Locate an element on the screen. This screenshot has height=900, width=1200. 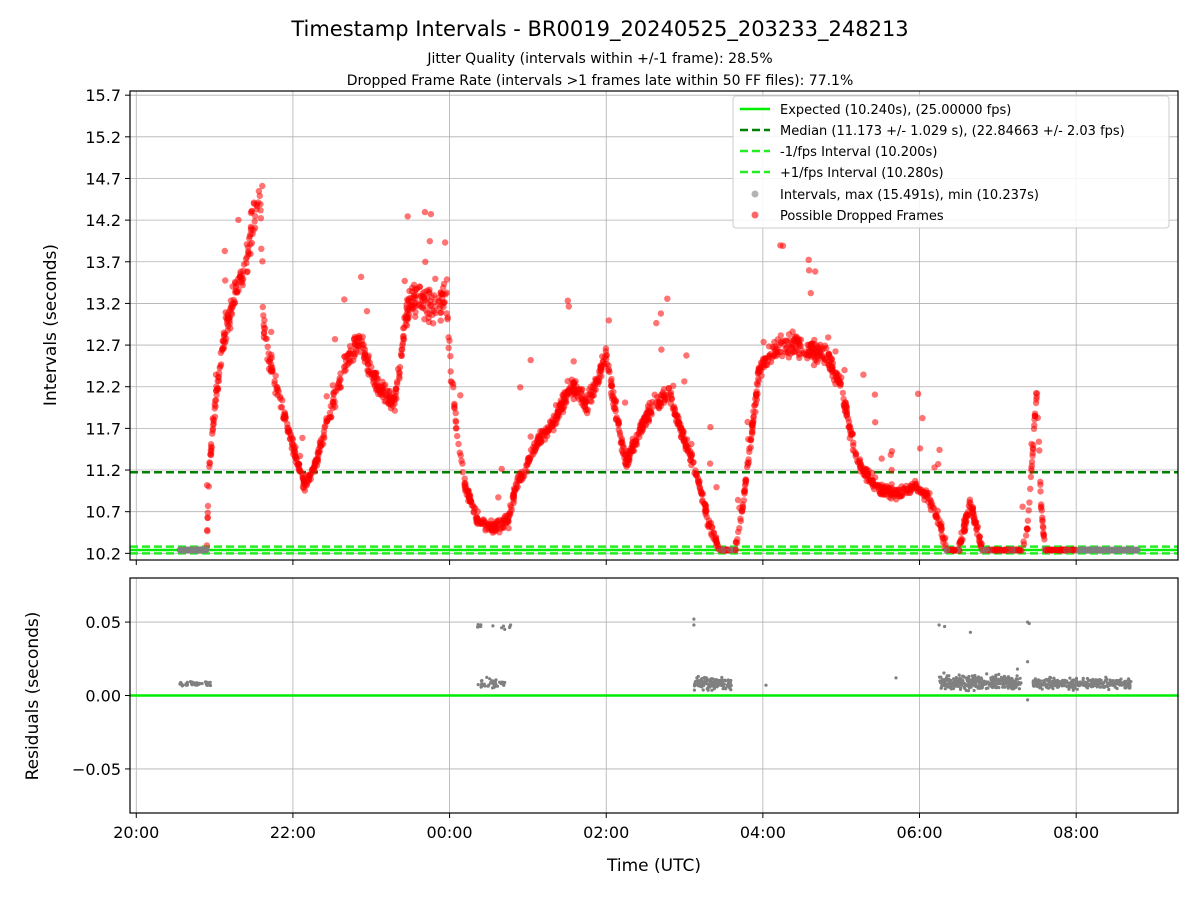
x-tick-label: 04:00 is located at coordinates (763, 832).